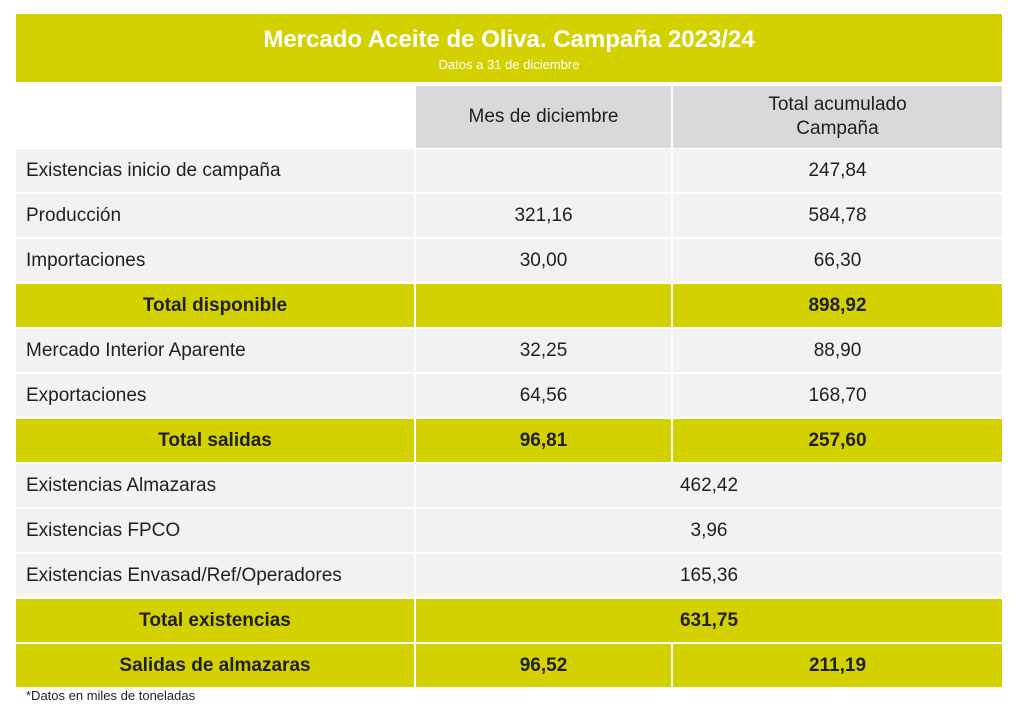 The width and height of the screenshot is (1024, 716). I want to click on table-row: Existencias inicio de campaña 247,84, so click(509, 171).